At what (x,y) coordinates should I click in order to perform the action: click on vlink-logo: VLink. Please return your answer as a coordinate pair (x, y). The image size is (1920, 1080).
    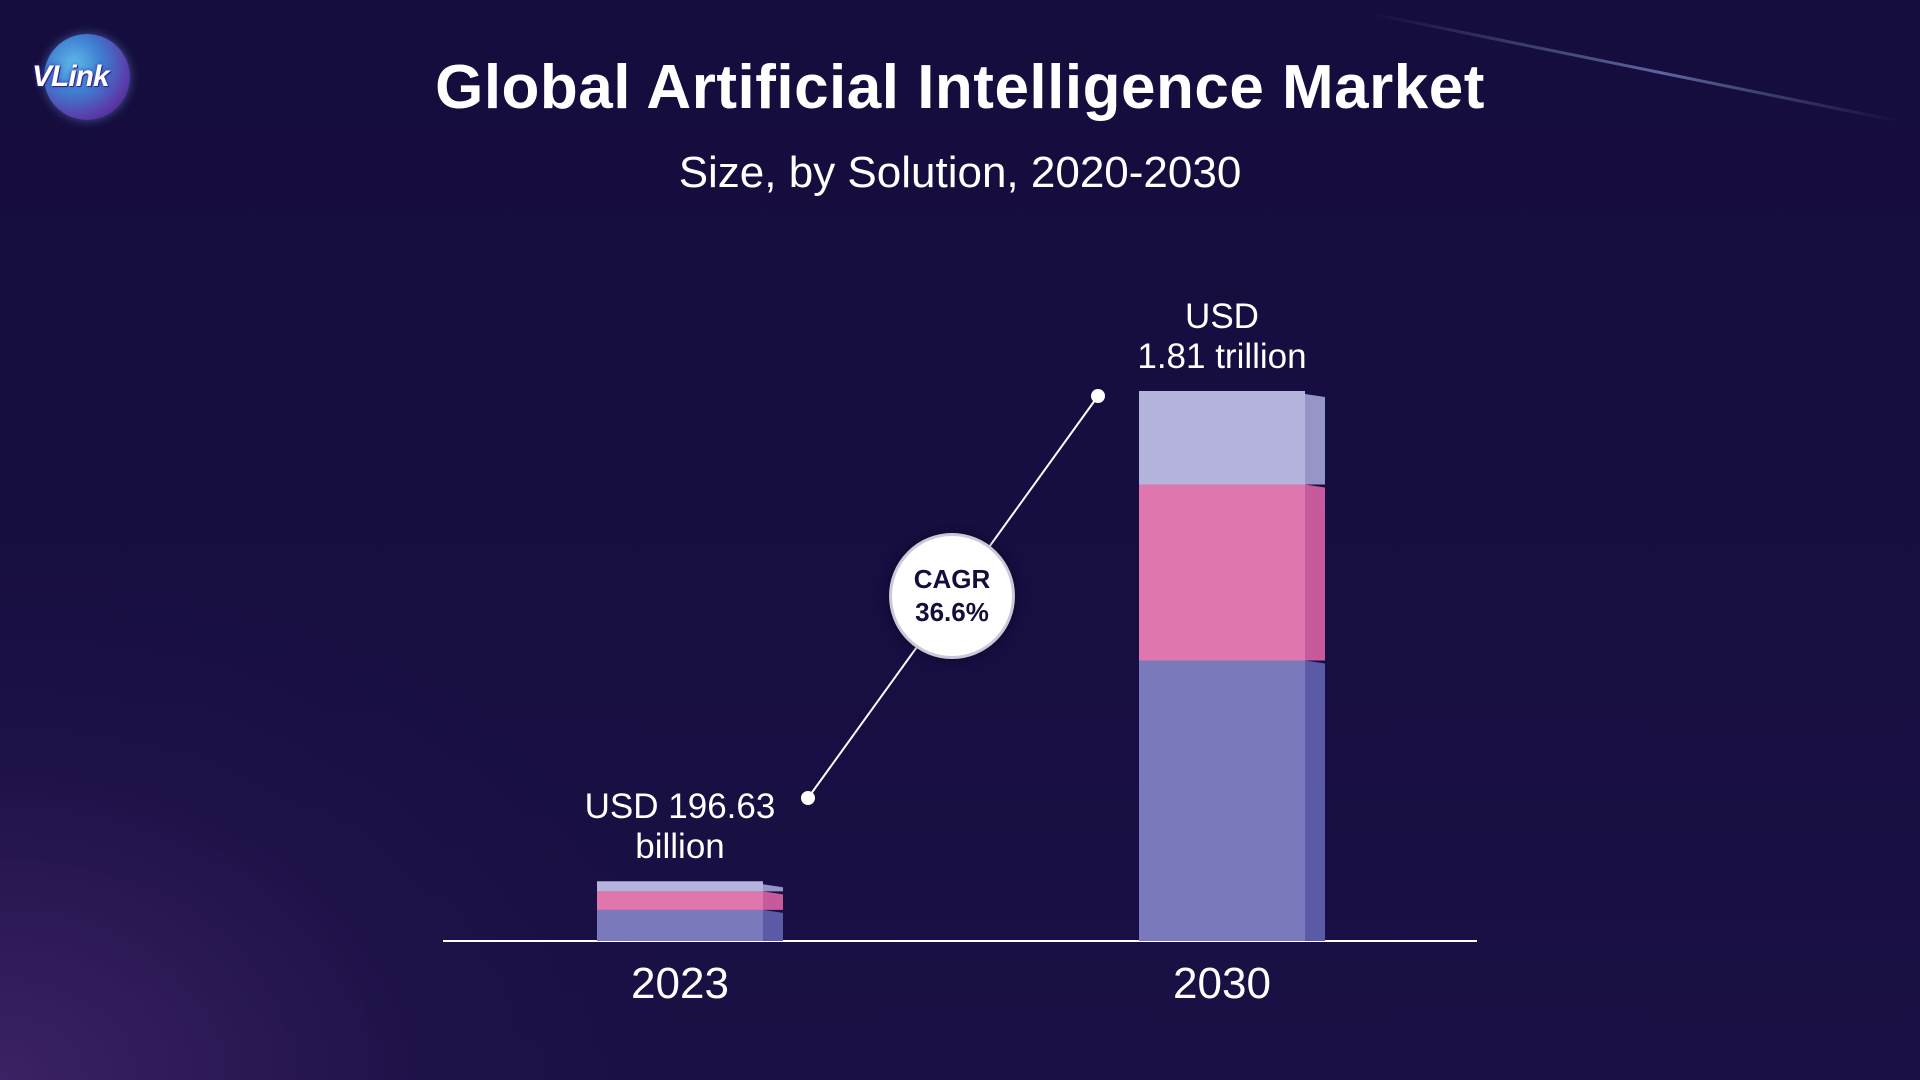
    Looking at the image, I should click on (90, 80).